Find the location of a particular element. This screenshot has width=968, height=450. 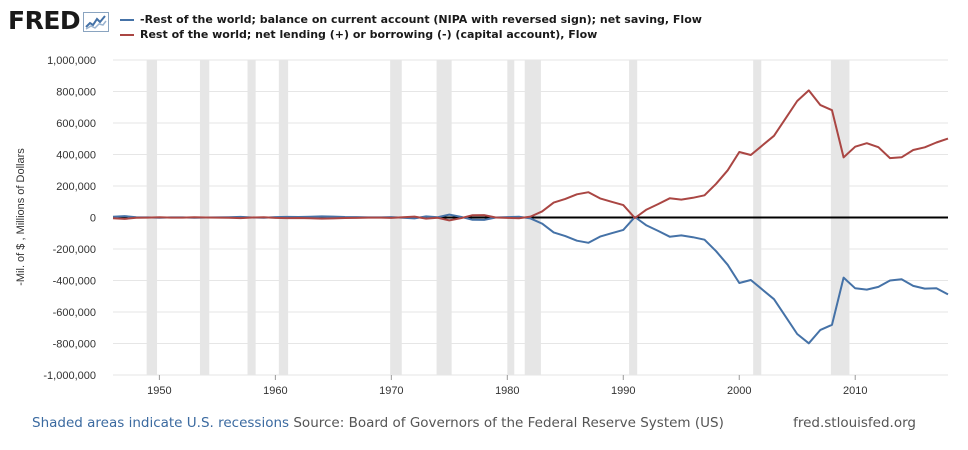

y-tick-label-8: 600,000 is located at coordinates (76, 124).